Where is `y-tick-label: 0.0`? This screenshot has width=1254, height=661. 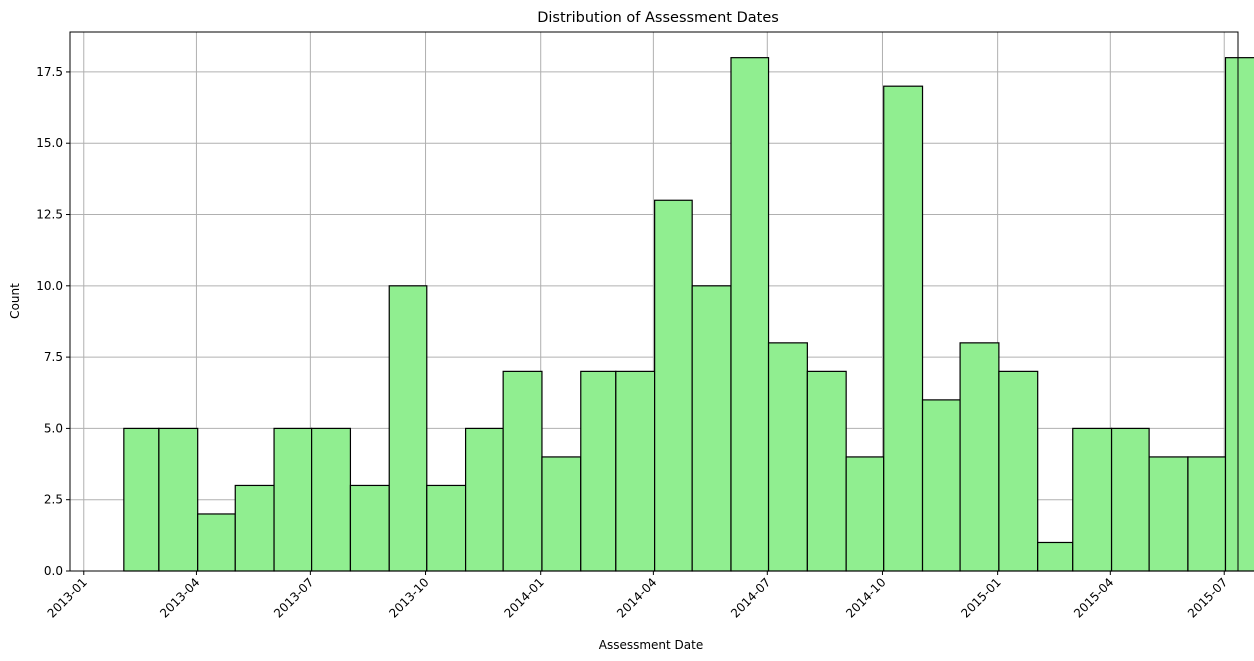 y-tick-label: 0.0 is located at coordinates (53, 571).